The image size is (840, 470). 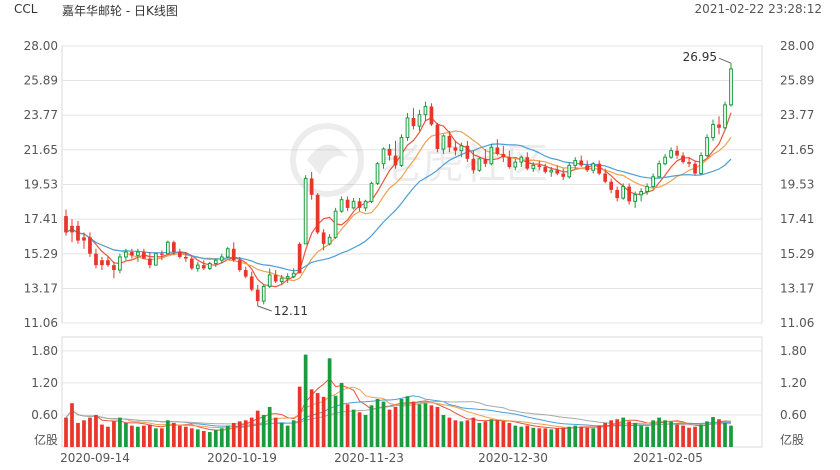 I want to click on price-tick-right: 21.65, so click(x=797, y=150).